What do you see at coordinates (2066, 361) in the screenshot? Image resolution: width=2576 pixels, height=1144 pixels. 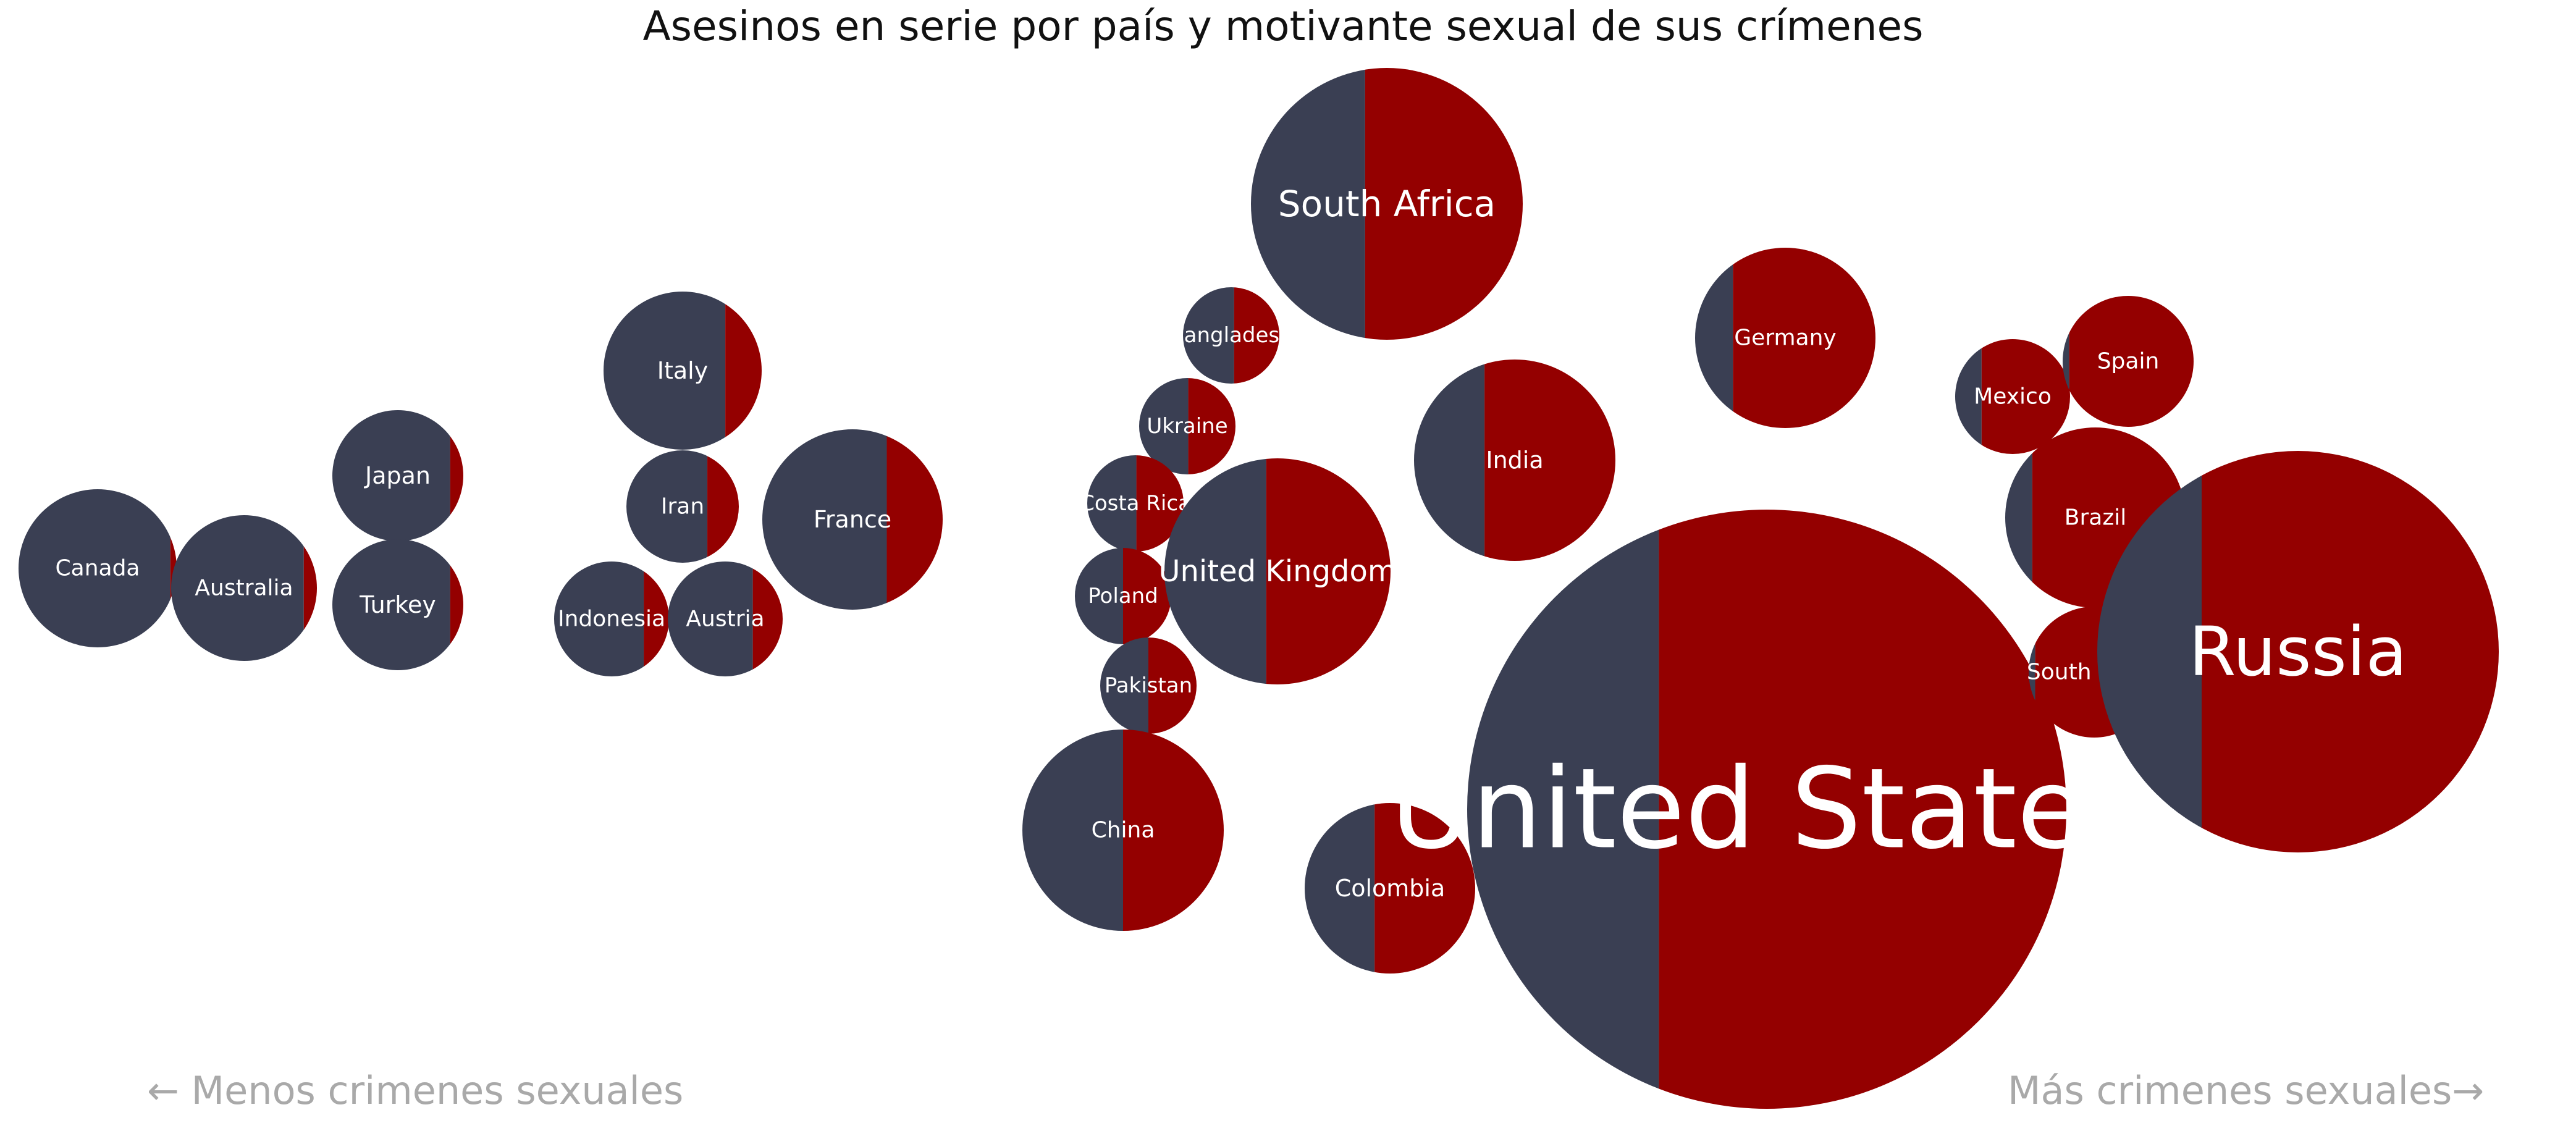 I see `bubble-non-sexual-spain` at bounding box center [2066, 361].